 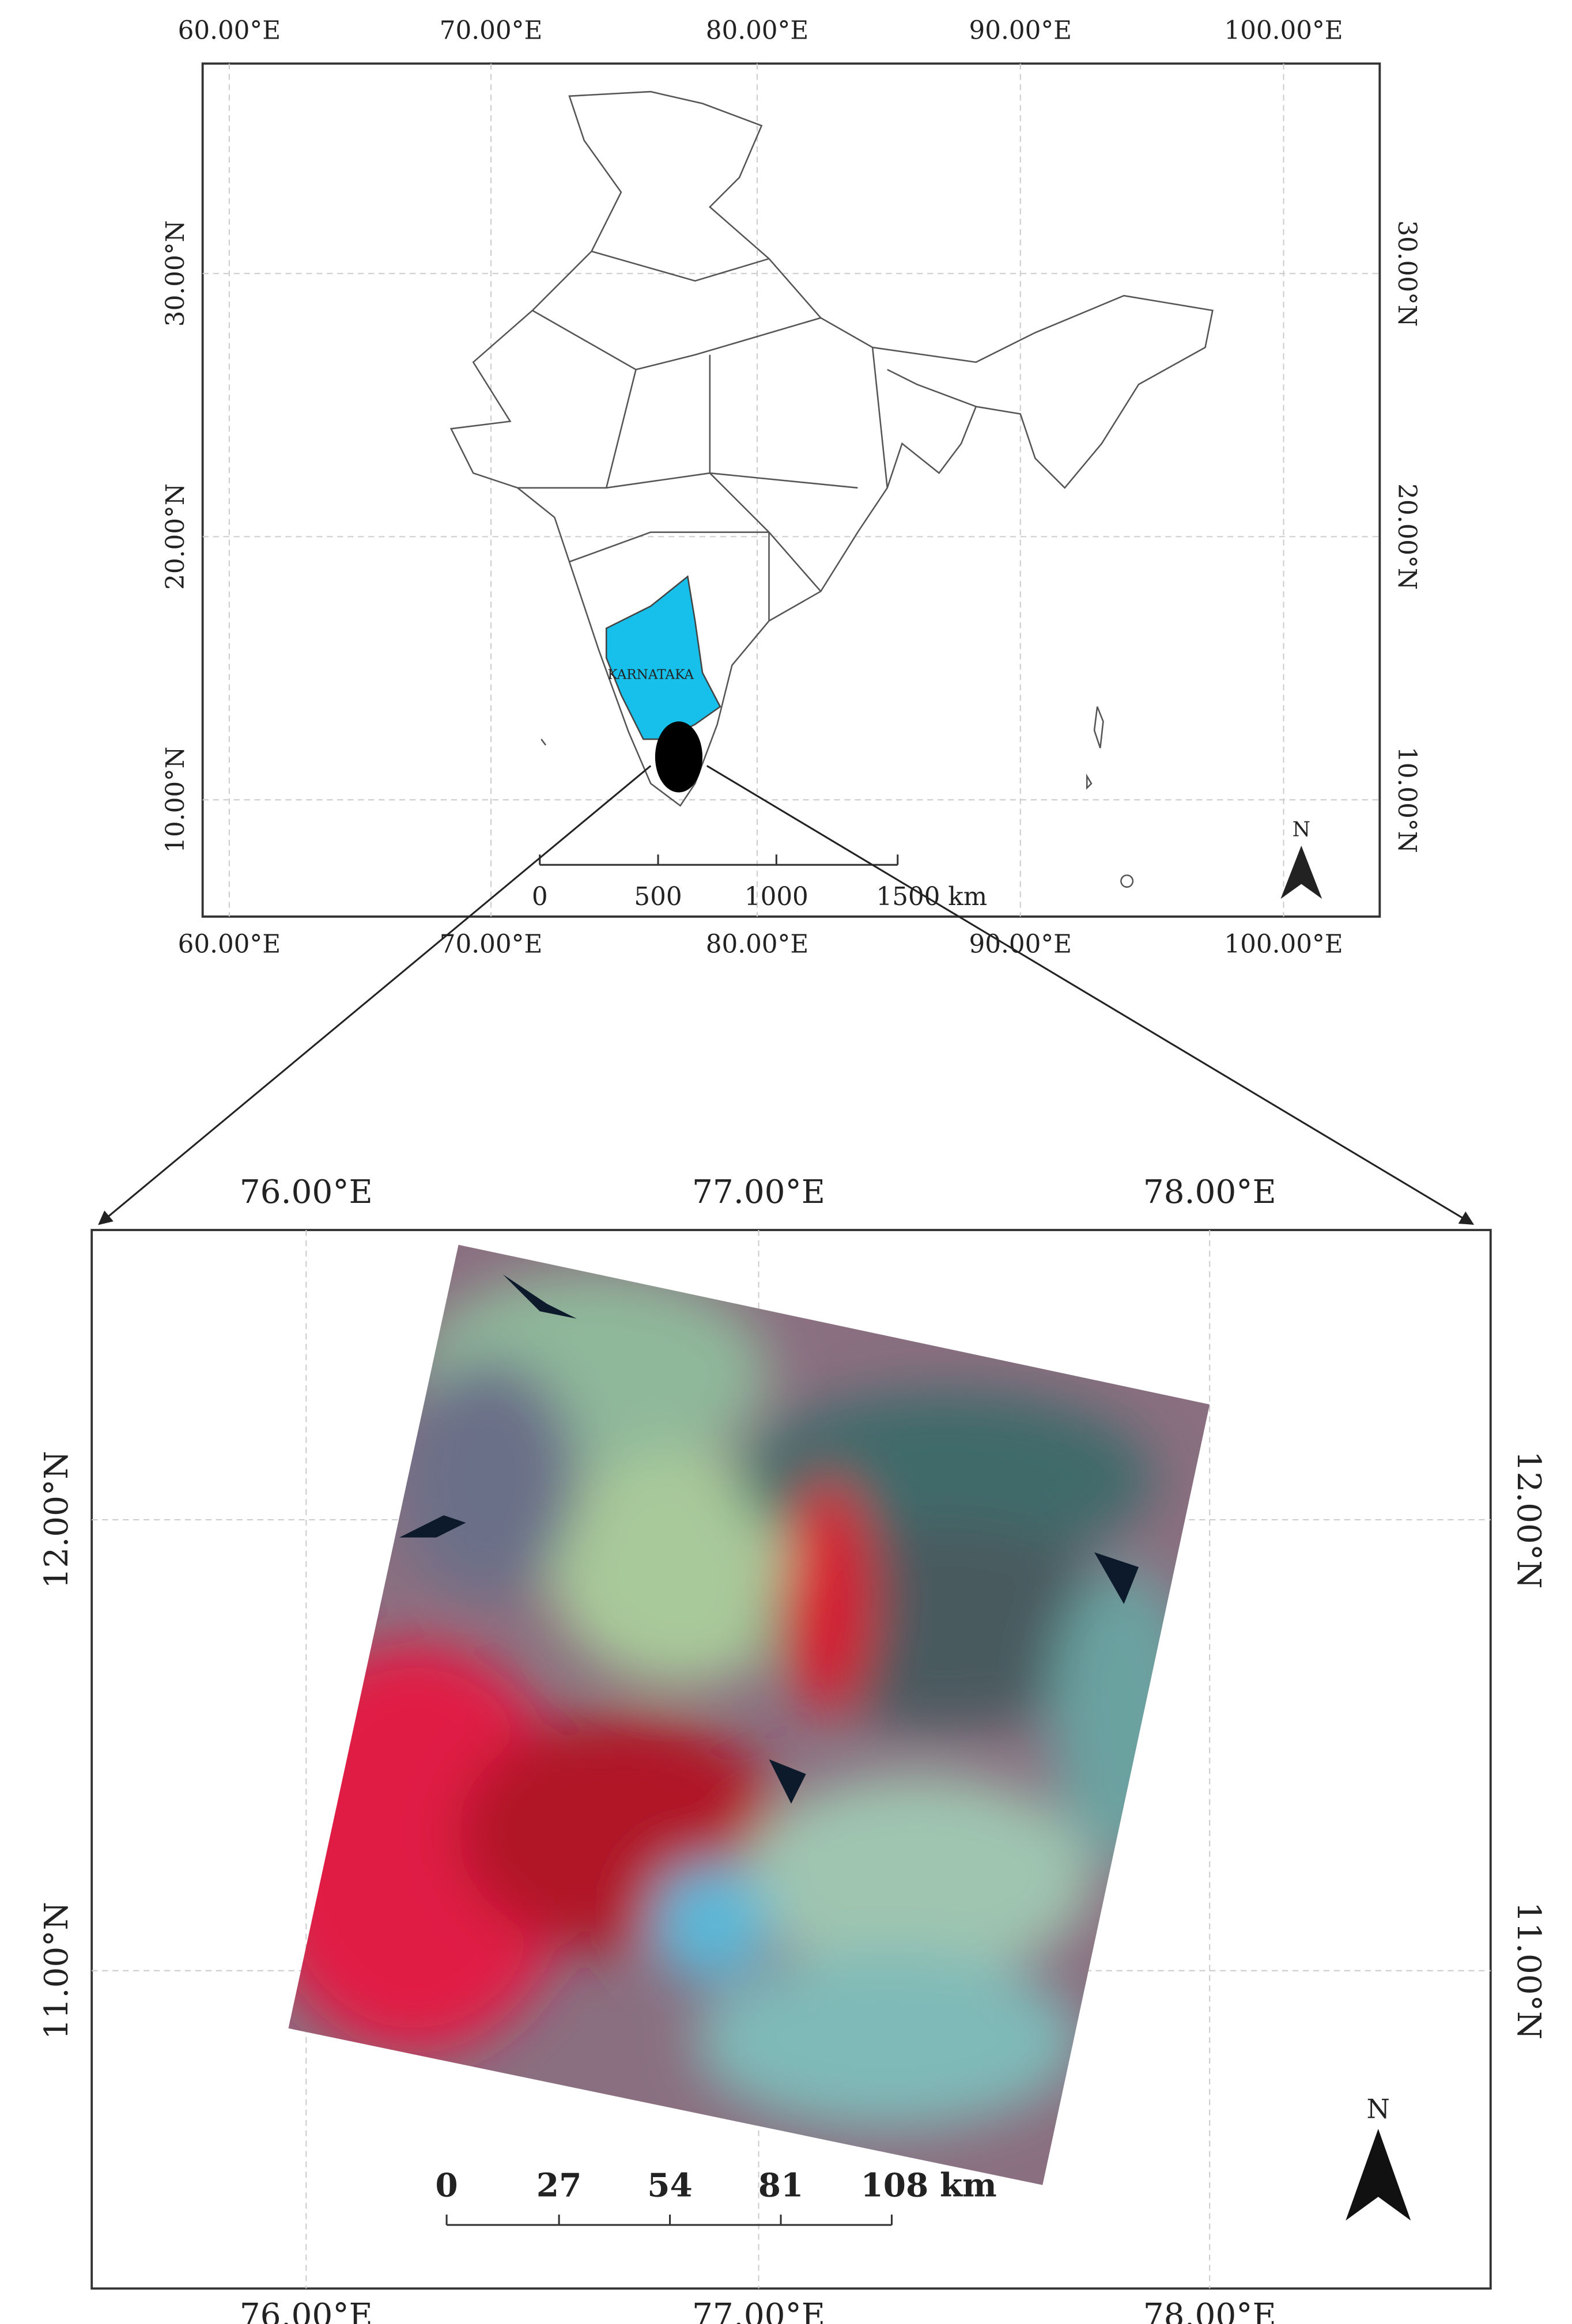 I want to click on scale-label: 81, so click(x=781, y=2186).